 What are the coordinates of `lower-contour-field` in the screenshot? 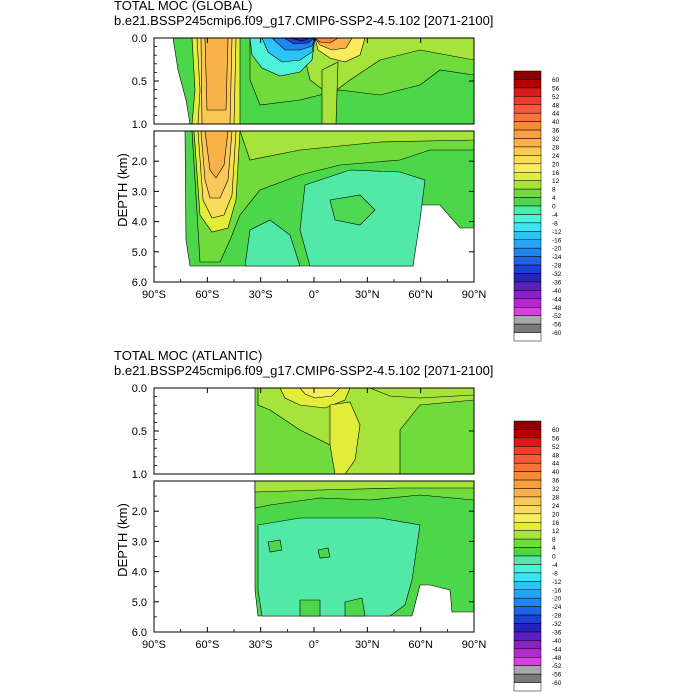 It's located at (364, 549).